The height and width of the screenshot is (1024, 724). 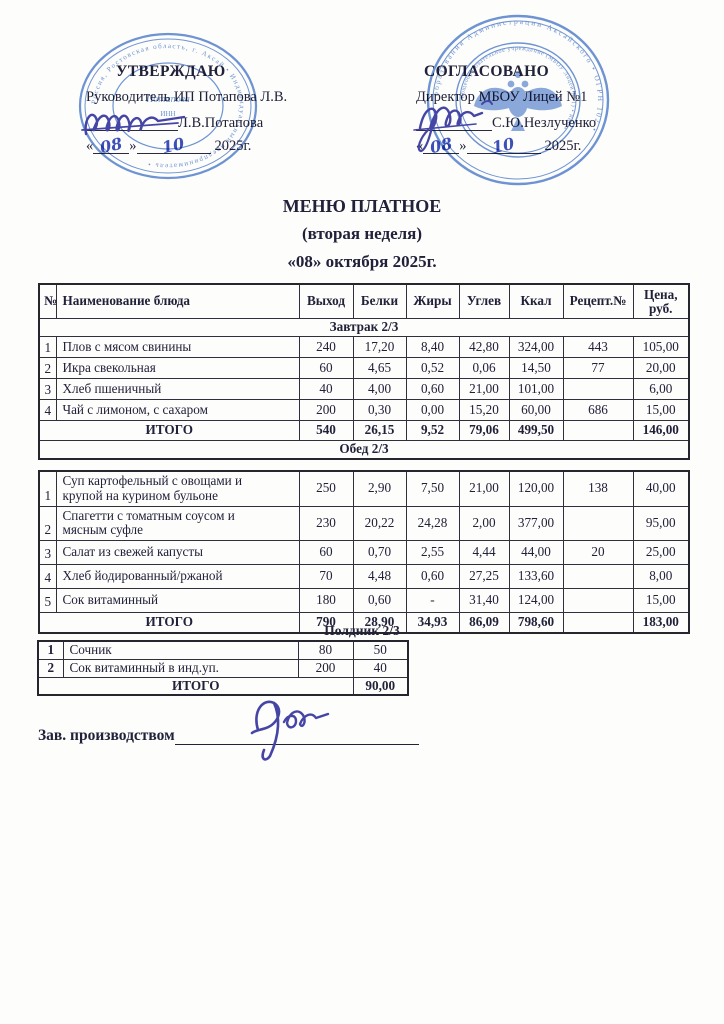 What do you see at coordinates (432, 368) in the screenshot?
I see `cell-fat: 0,52` at bounding box center [432, 368].